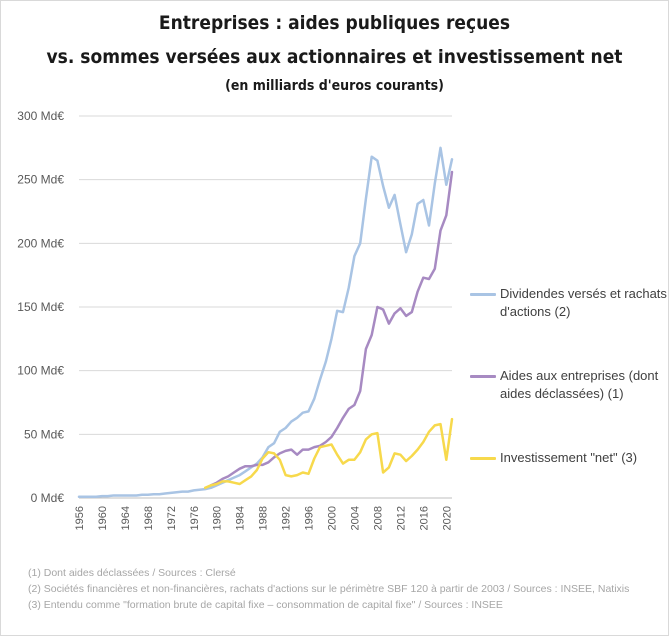 The height and width of the screenshot is (636, 669). I want to click on y-tick-label: 250 Md€, so click(40, 180).